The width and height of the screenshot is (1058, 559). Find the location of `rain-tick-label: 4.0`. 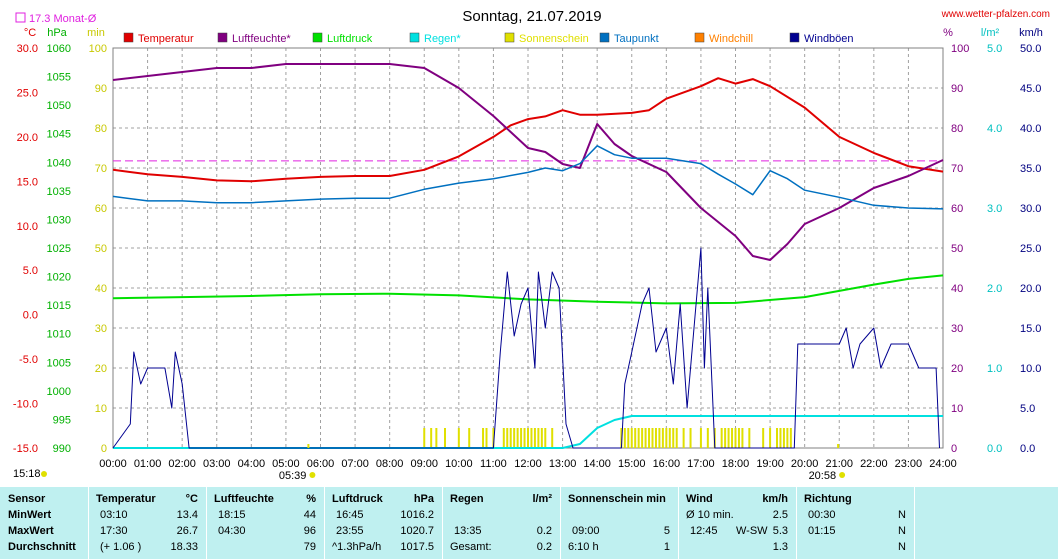

rain-tick-label: 4.0 is located at coordinates (994, 129).